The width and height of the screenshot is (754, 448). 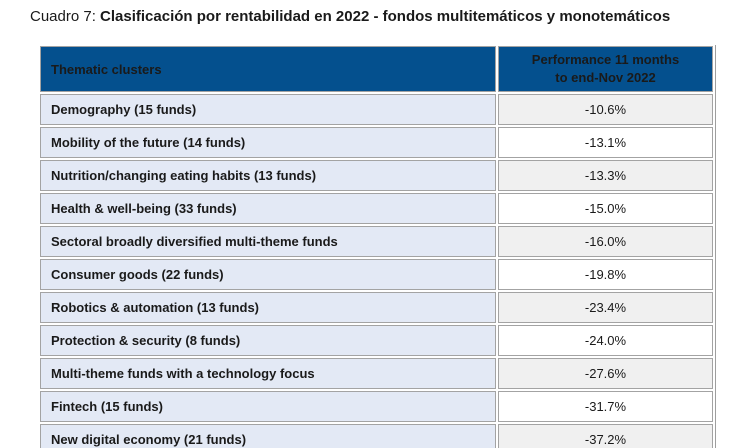 What do you see at coordinates (268, 69) in the screenshot?
I see `column-header-thematic-clusters: Thematic clusters` at bounding box center [268, 69].